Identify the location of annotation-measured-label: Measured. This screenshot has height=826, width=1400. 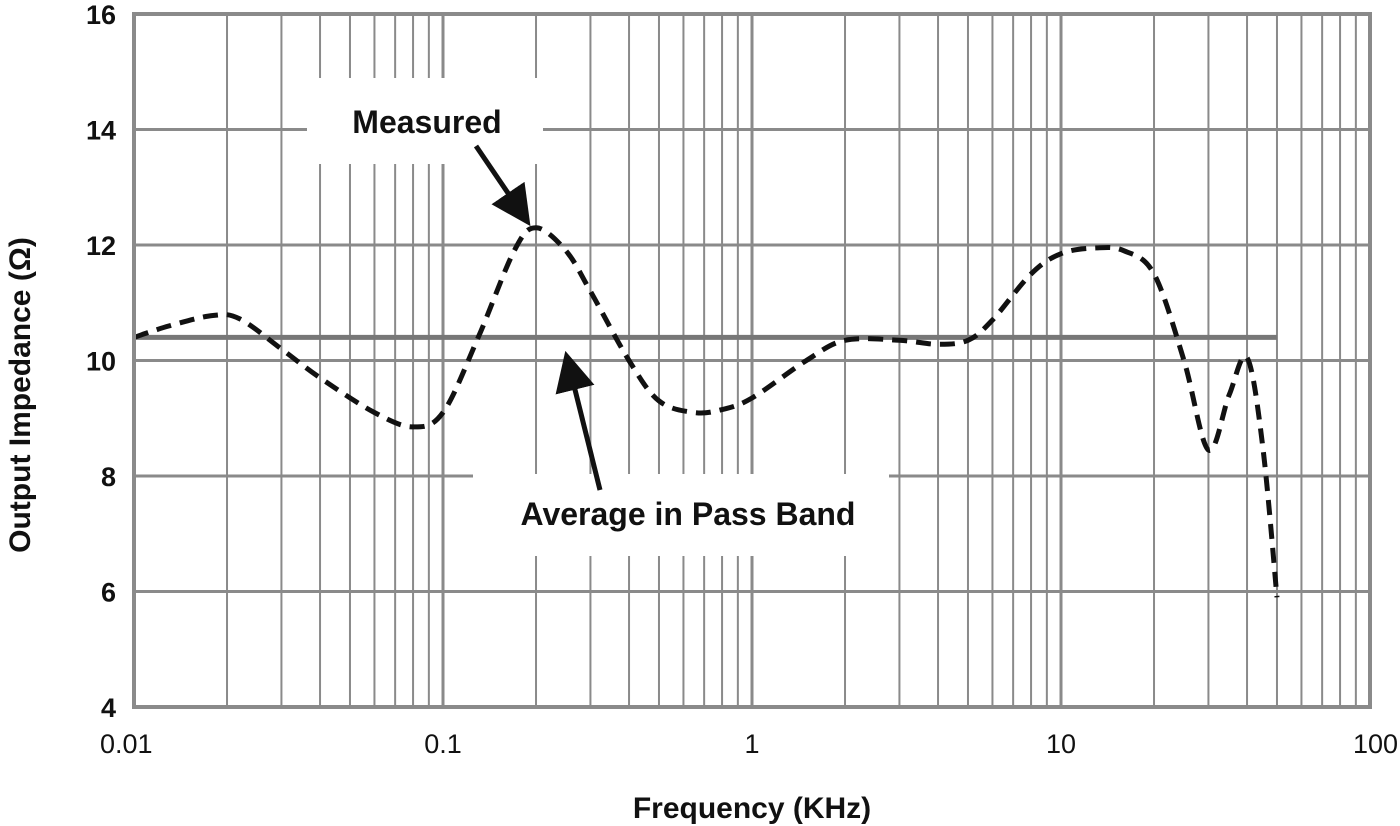
(426, 122).